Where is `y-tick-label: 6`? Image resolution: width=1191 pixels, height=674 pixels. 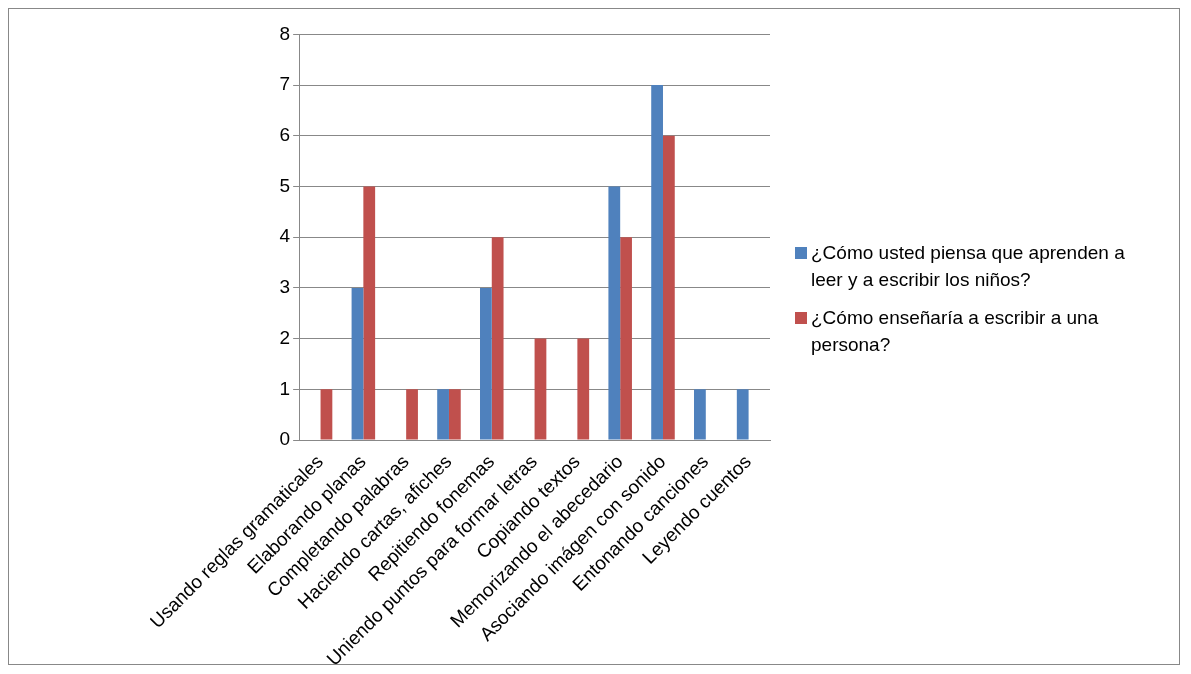
y-tick-label: 6 is located at coordinates (285, 135).